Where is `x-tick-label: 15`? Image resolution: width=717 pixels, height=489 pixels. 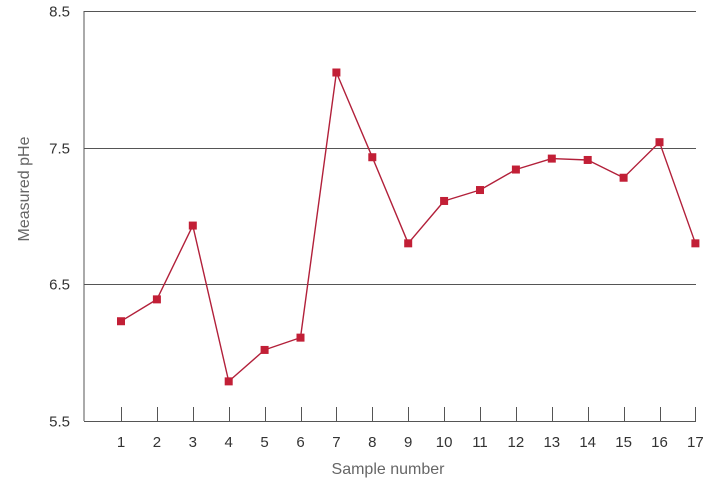 x-tick-label: 15 is located at coordinates (623, 442).